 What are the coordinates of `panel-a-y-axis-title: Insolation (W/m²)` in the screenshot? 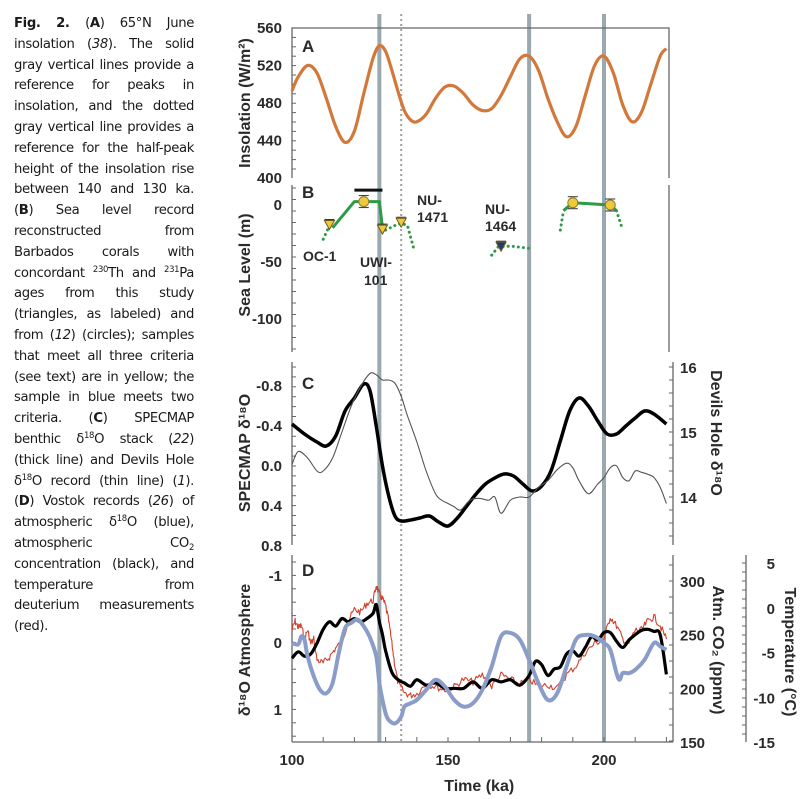 It's located at (245, 103).